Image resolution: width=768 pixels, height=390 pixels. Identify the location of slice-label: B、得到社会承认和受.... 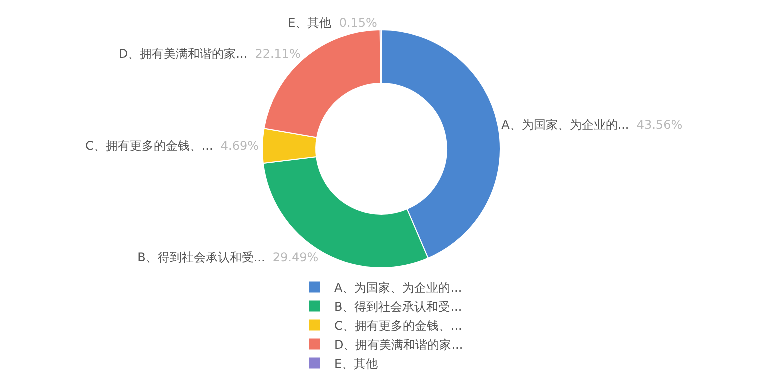
(202, 257).